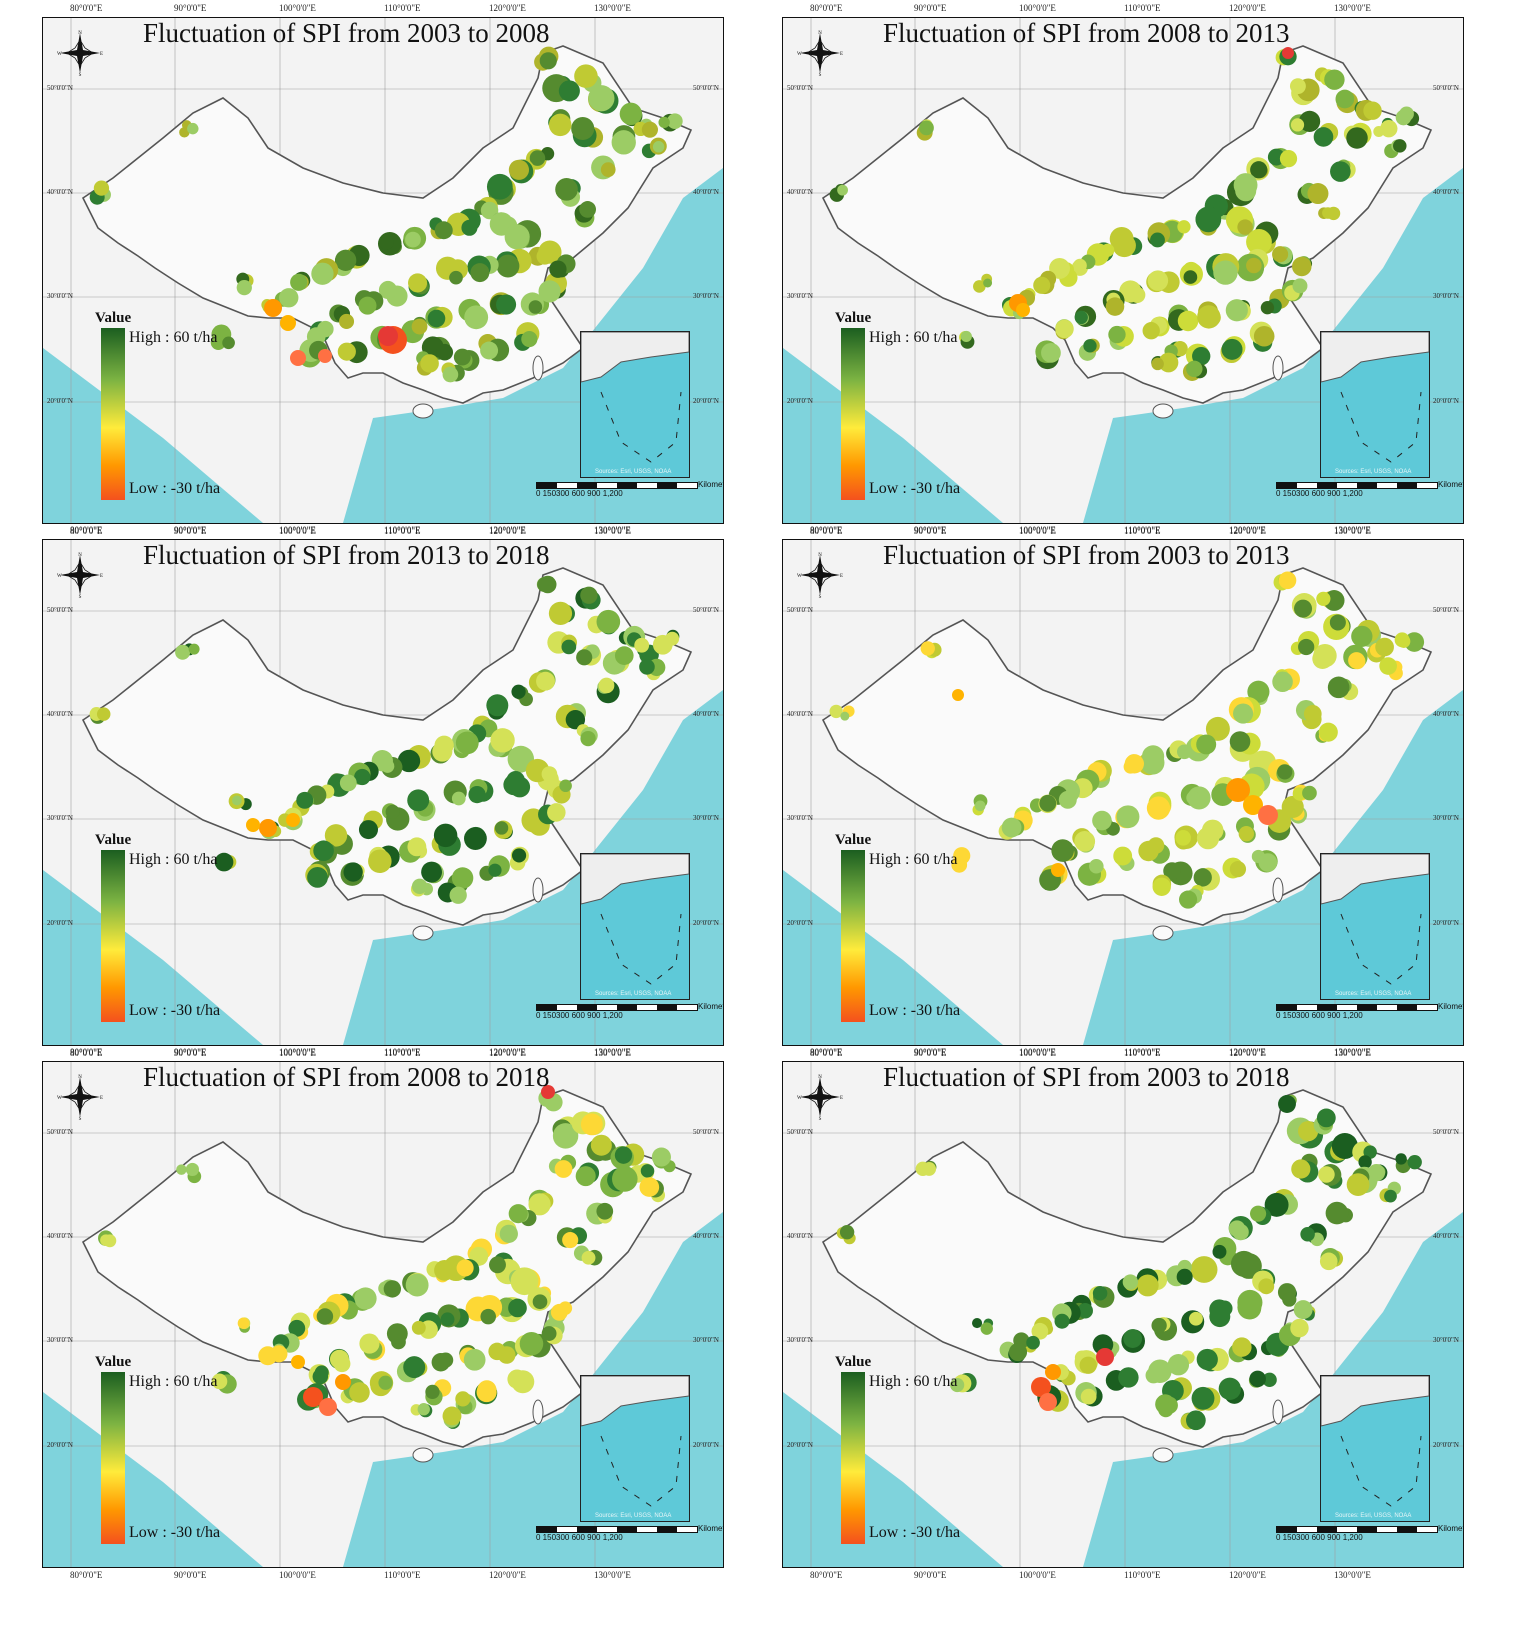 The image size is (1535, 1634). What do you see at coordinates (86, 1575) in the screenshot?
I see `longitude-label: 80°0'0"E` at bounding box center [86, 1575].